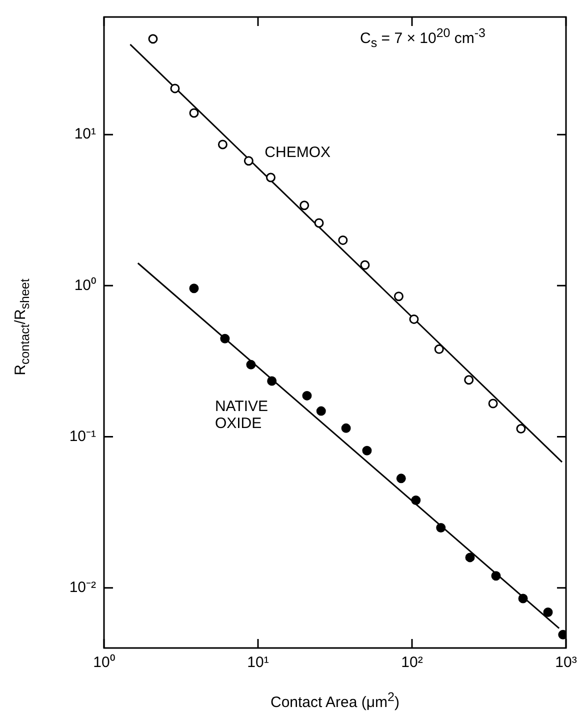 The height and width of the screenshot is (723, 587). I want to click on series-label: CHEMOX, so click(297, 152).